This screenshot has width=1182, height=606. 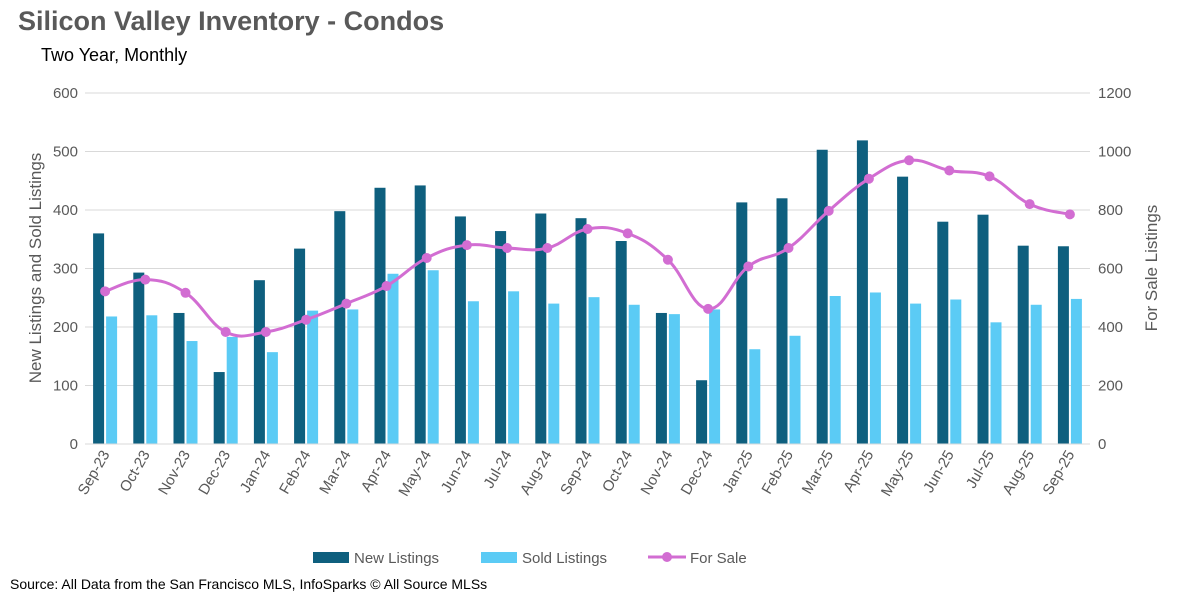 I want to click on left-tick-label: 100, so click(x=65, y=386).